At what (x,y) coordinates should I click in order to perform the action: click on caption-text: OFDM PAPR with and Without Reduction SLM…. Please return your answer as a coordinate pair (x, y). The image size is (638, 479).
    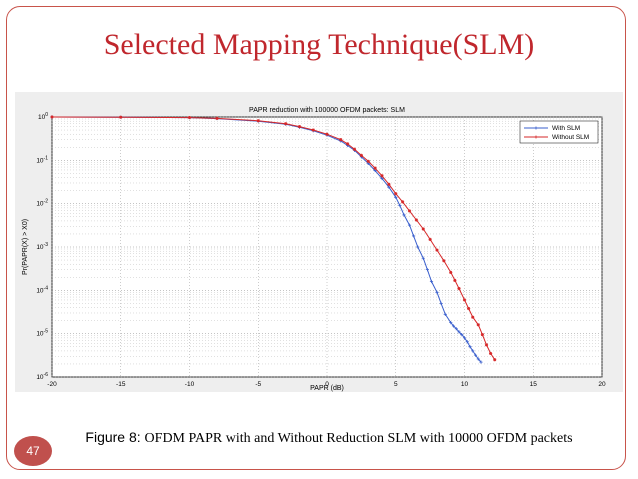
    Looking at the image, I should click on (358, 438).